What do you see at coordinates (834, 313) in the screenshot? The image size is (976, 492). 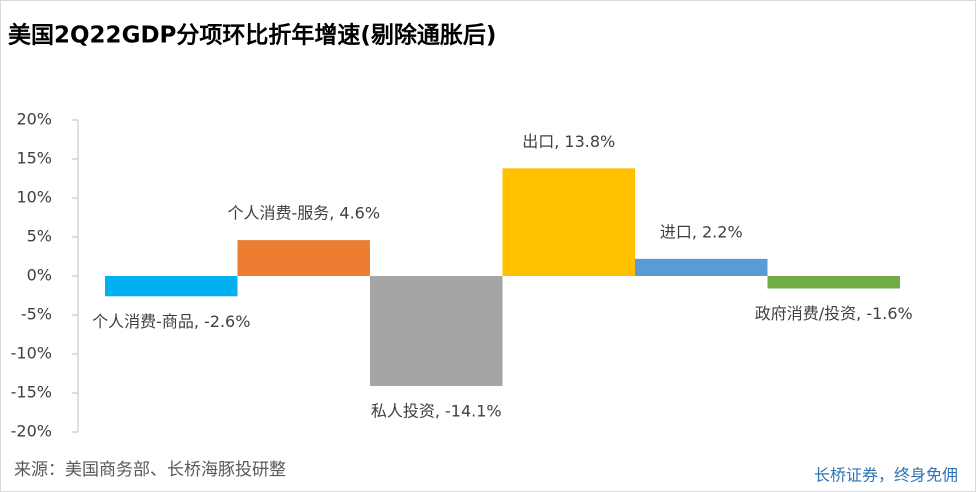 I see `data-label: 政府消费/投资, -1.6%` at bounding box center [834, 313].